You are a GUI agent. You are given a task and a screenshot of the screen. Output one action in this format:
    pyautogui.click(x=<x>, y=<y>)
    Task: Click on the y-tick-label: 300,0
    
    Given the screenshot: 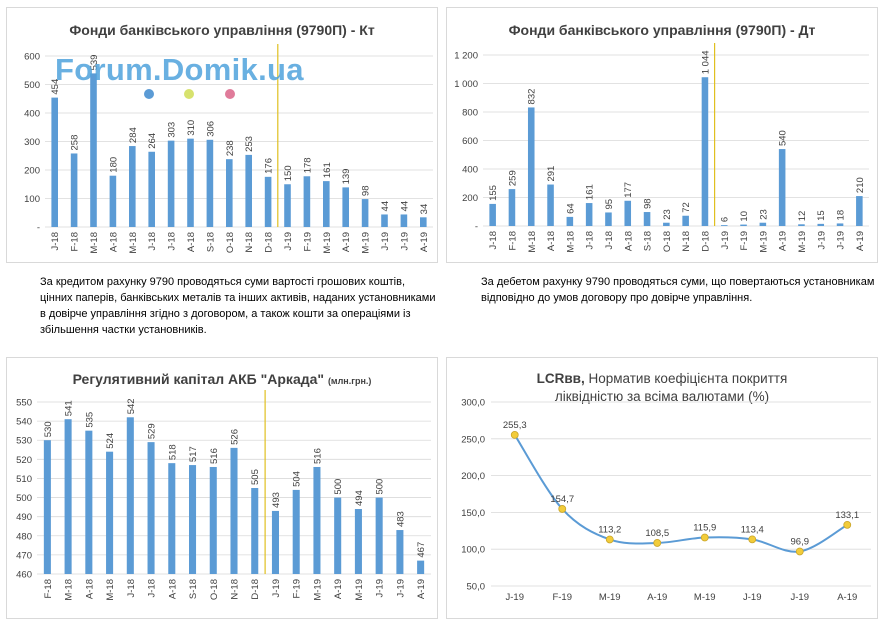 What is the action you would take?
    pyautogui.click(x=473, y=403)
    